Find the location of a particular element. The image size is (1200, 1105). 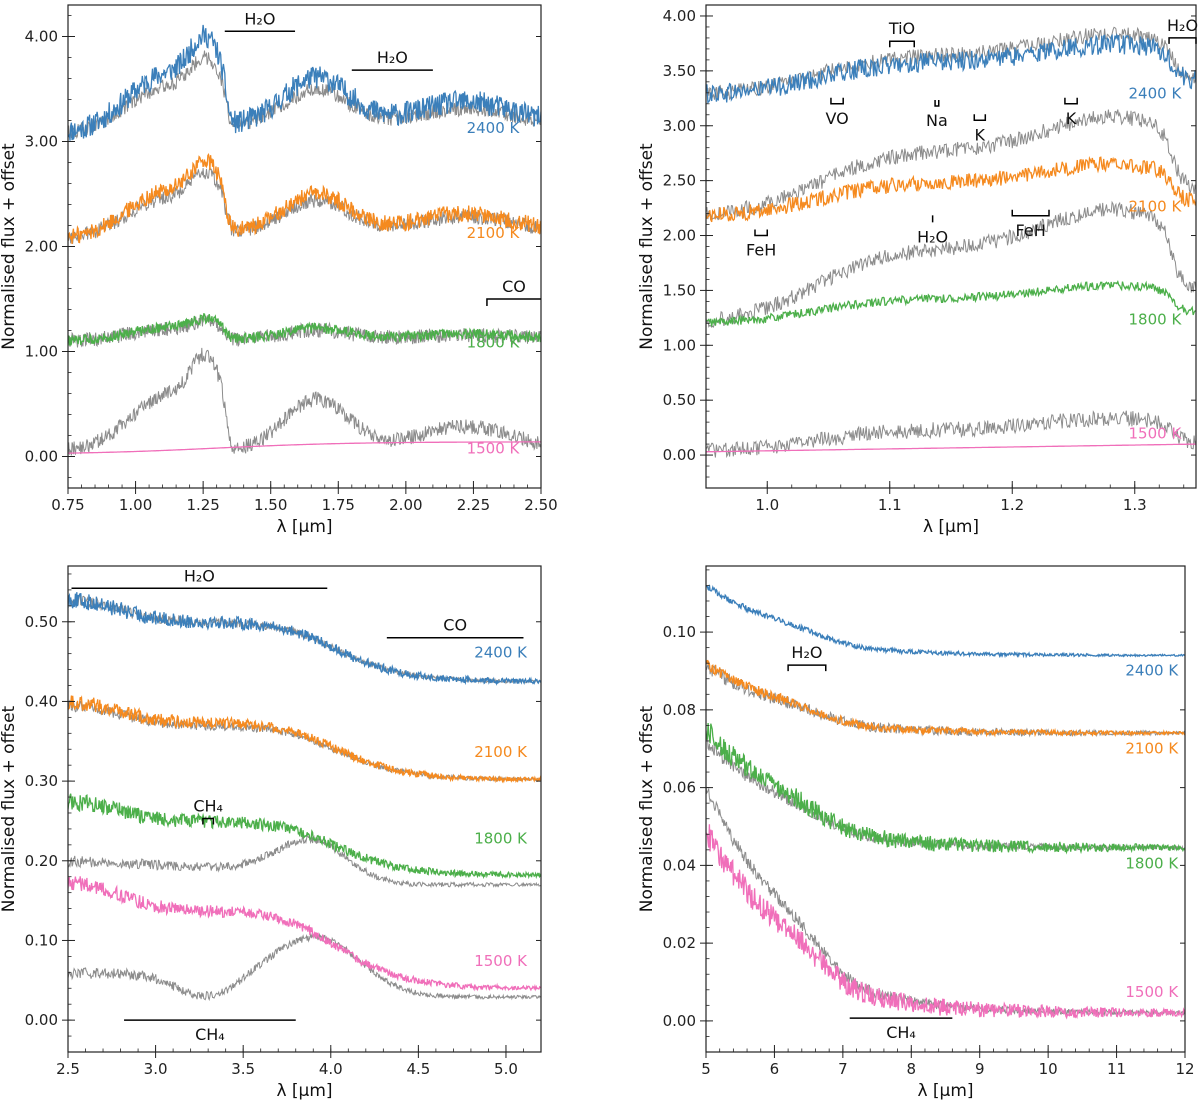

y-tick-label: 0.08 is located at coordinates (679, 710).